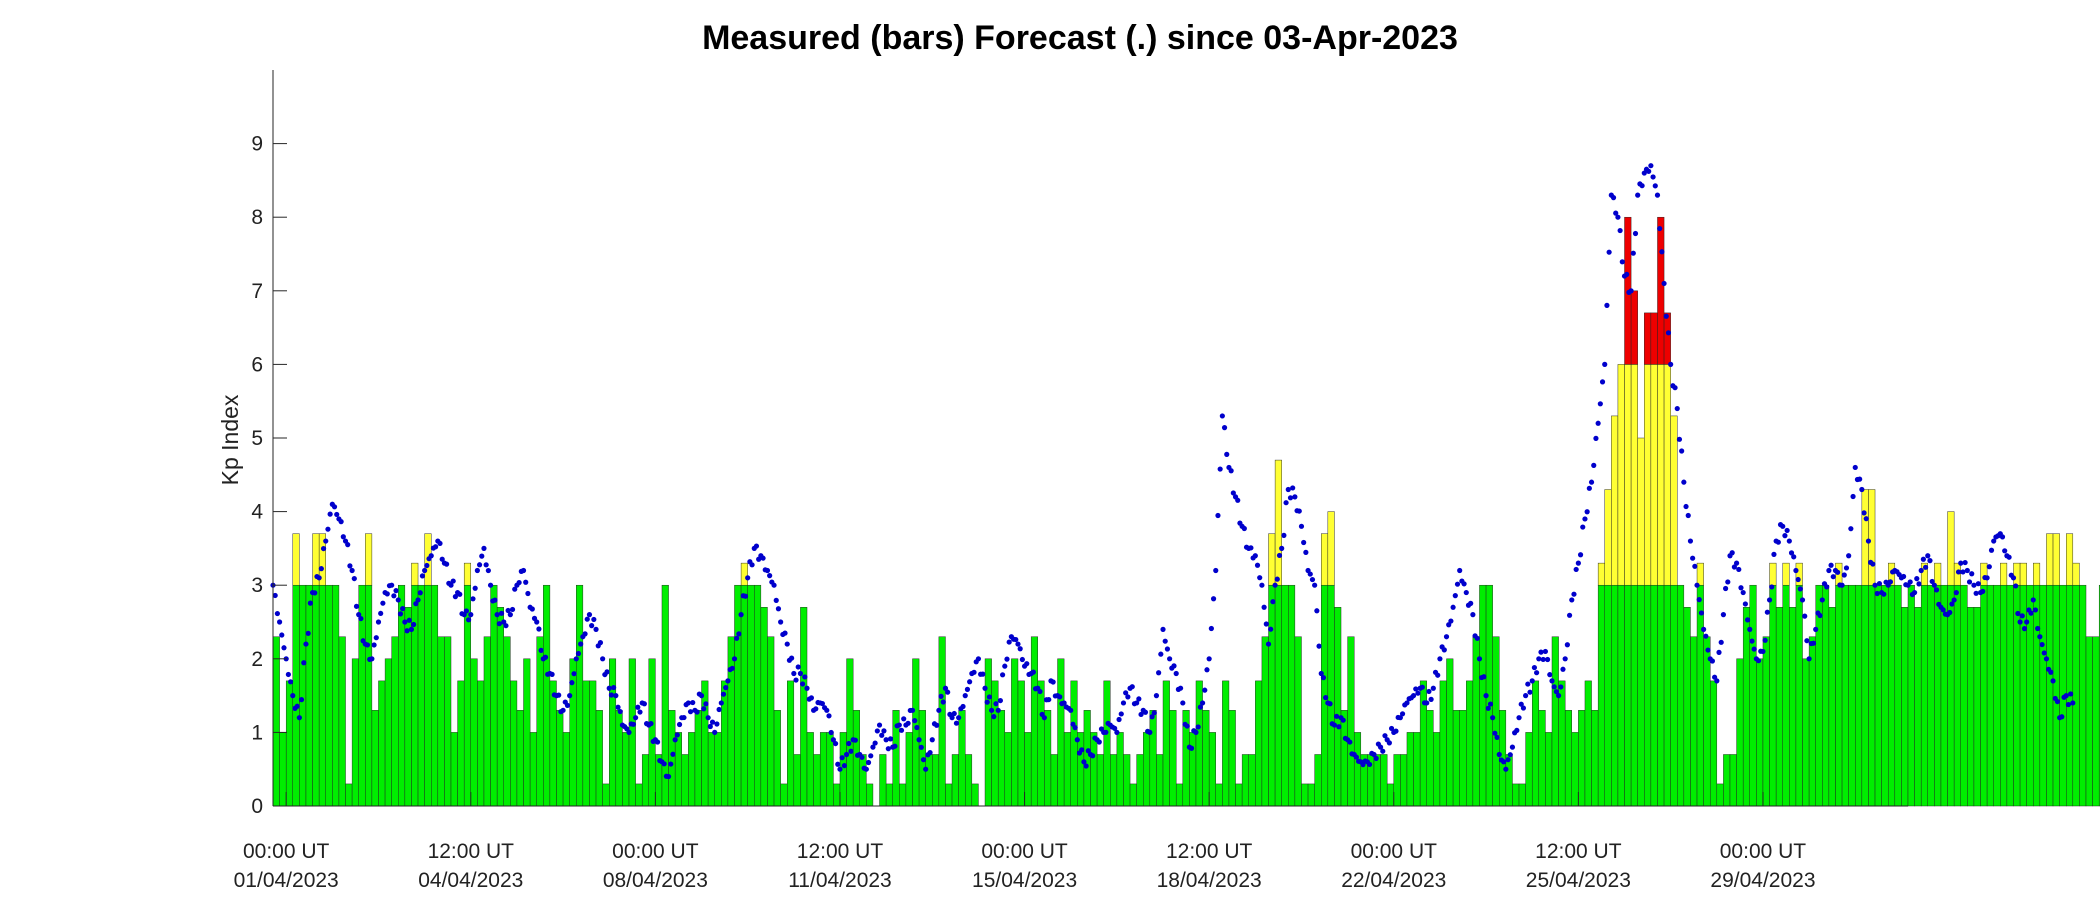 This screenshot has height=900, width=2100. Describe the element at coordinates (257, 512) in the screenshot. I see `y-tick-label: 4` at that location.